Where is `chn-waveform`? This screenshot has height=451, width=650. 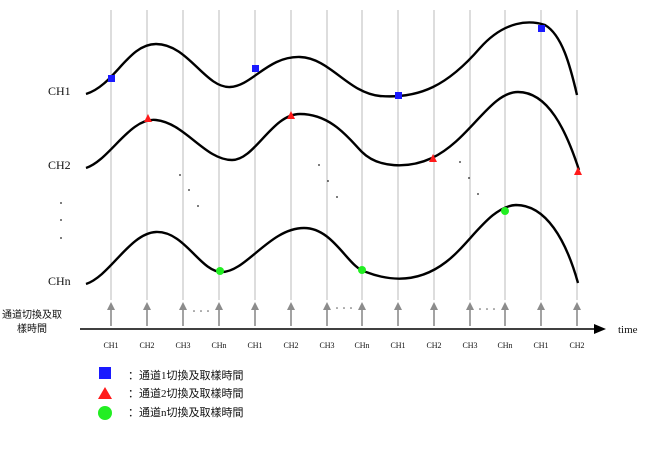 chn-waveform is located at coordinates (332, 244).